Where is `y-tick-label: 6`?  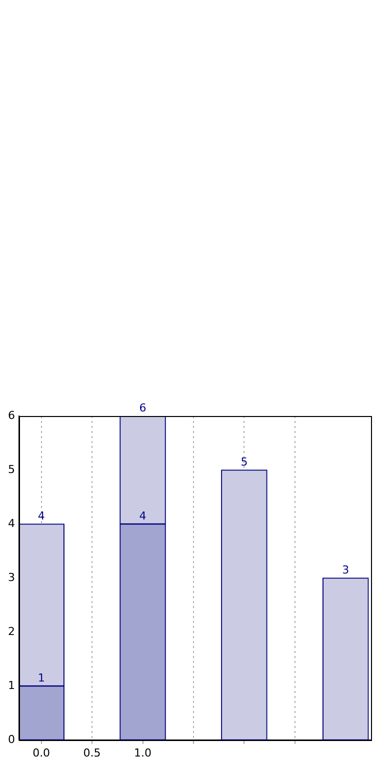 y-tick-label: 6 is located at coordinates (11, 415).